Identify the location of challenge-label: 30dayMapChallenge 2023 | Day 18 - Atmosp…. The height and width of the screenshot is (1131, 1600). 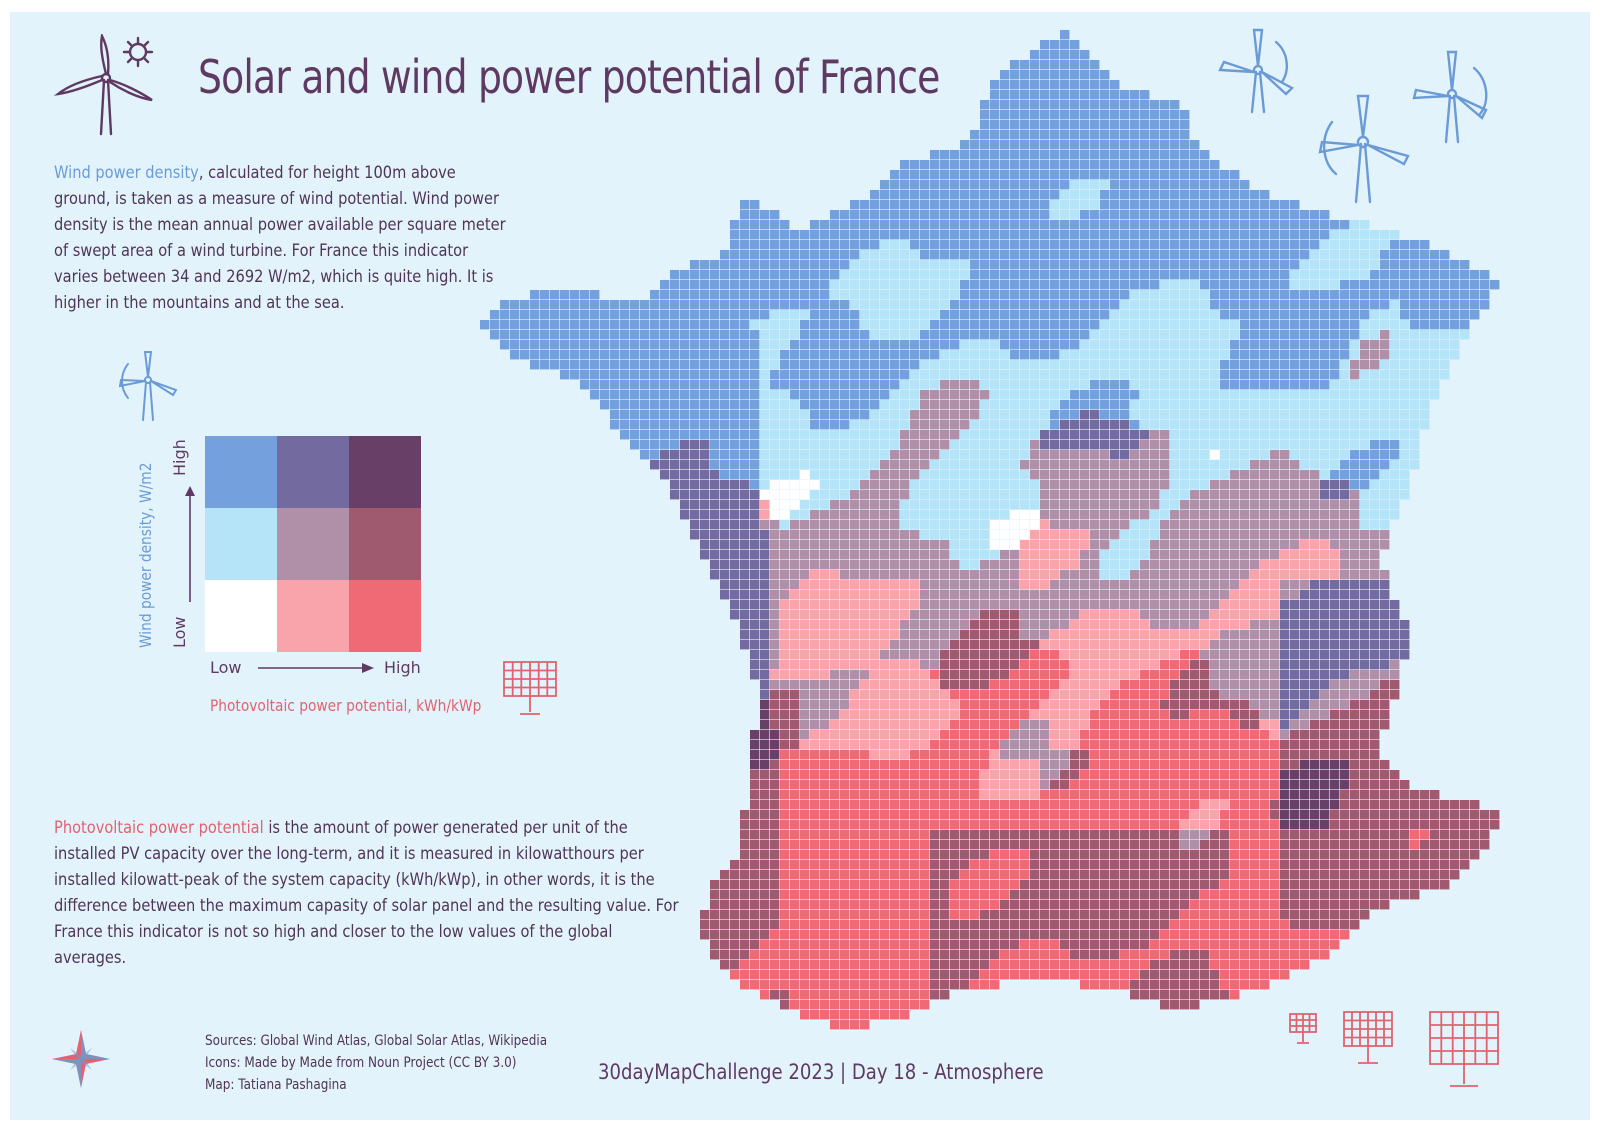
(821, 1072).